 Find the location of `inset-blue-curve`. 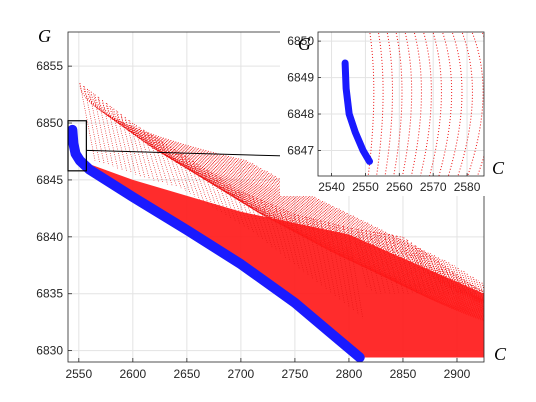

inset-blue-curve is located at coordinates (357, 112).